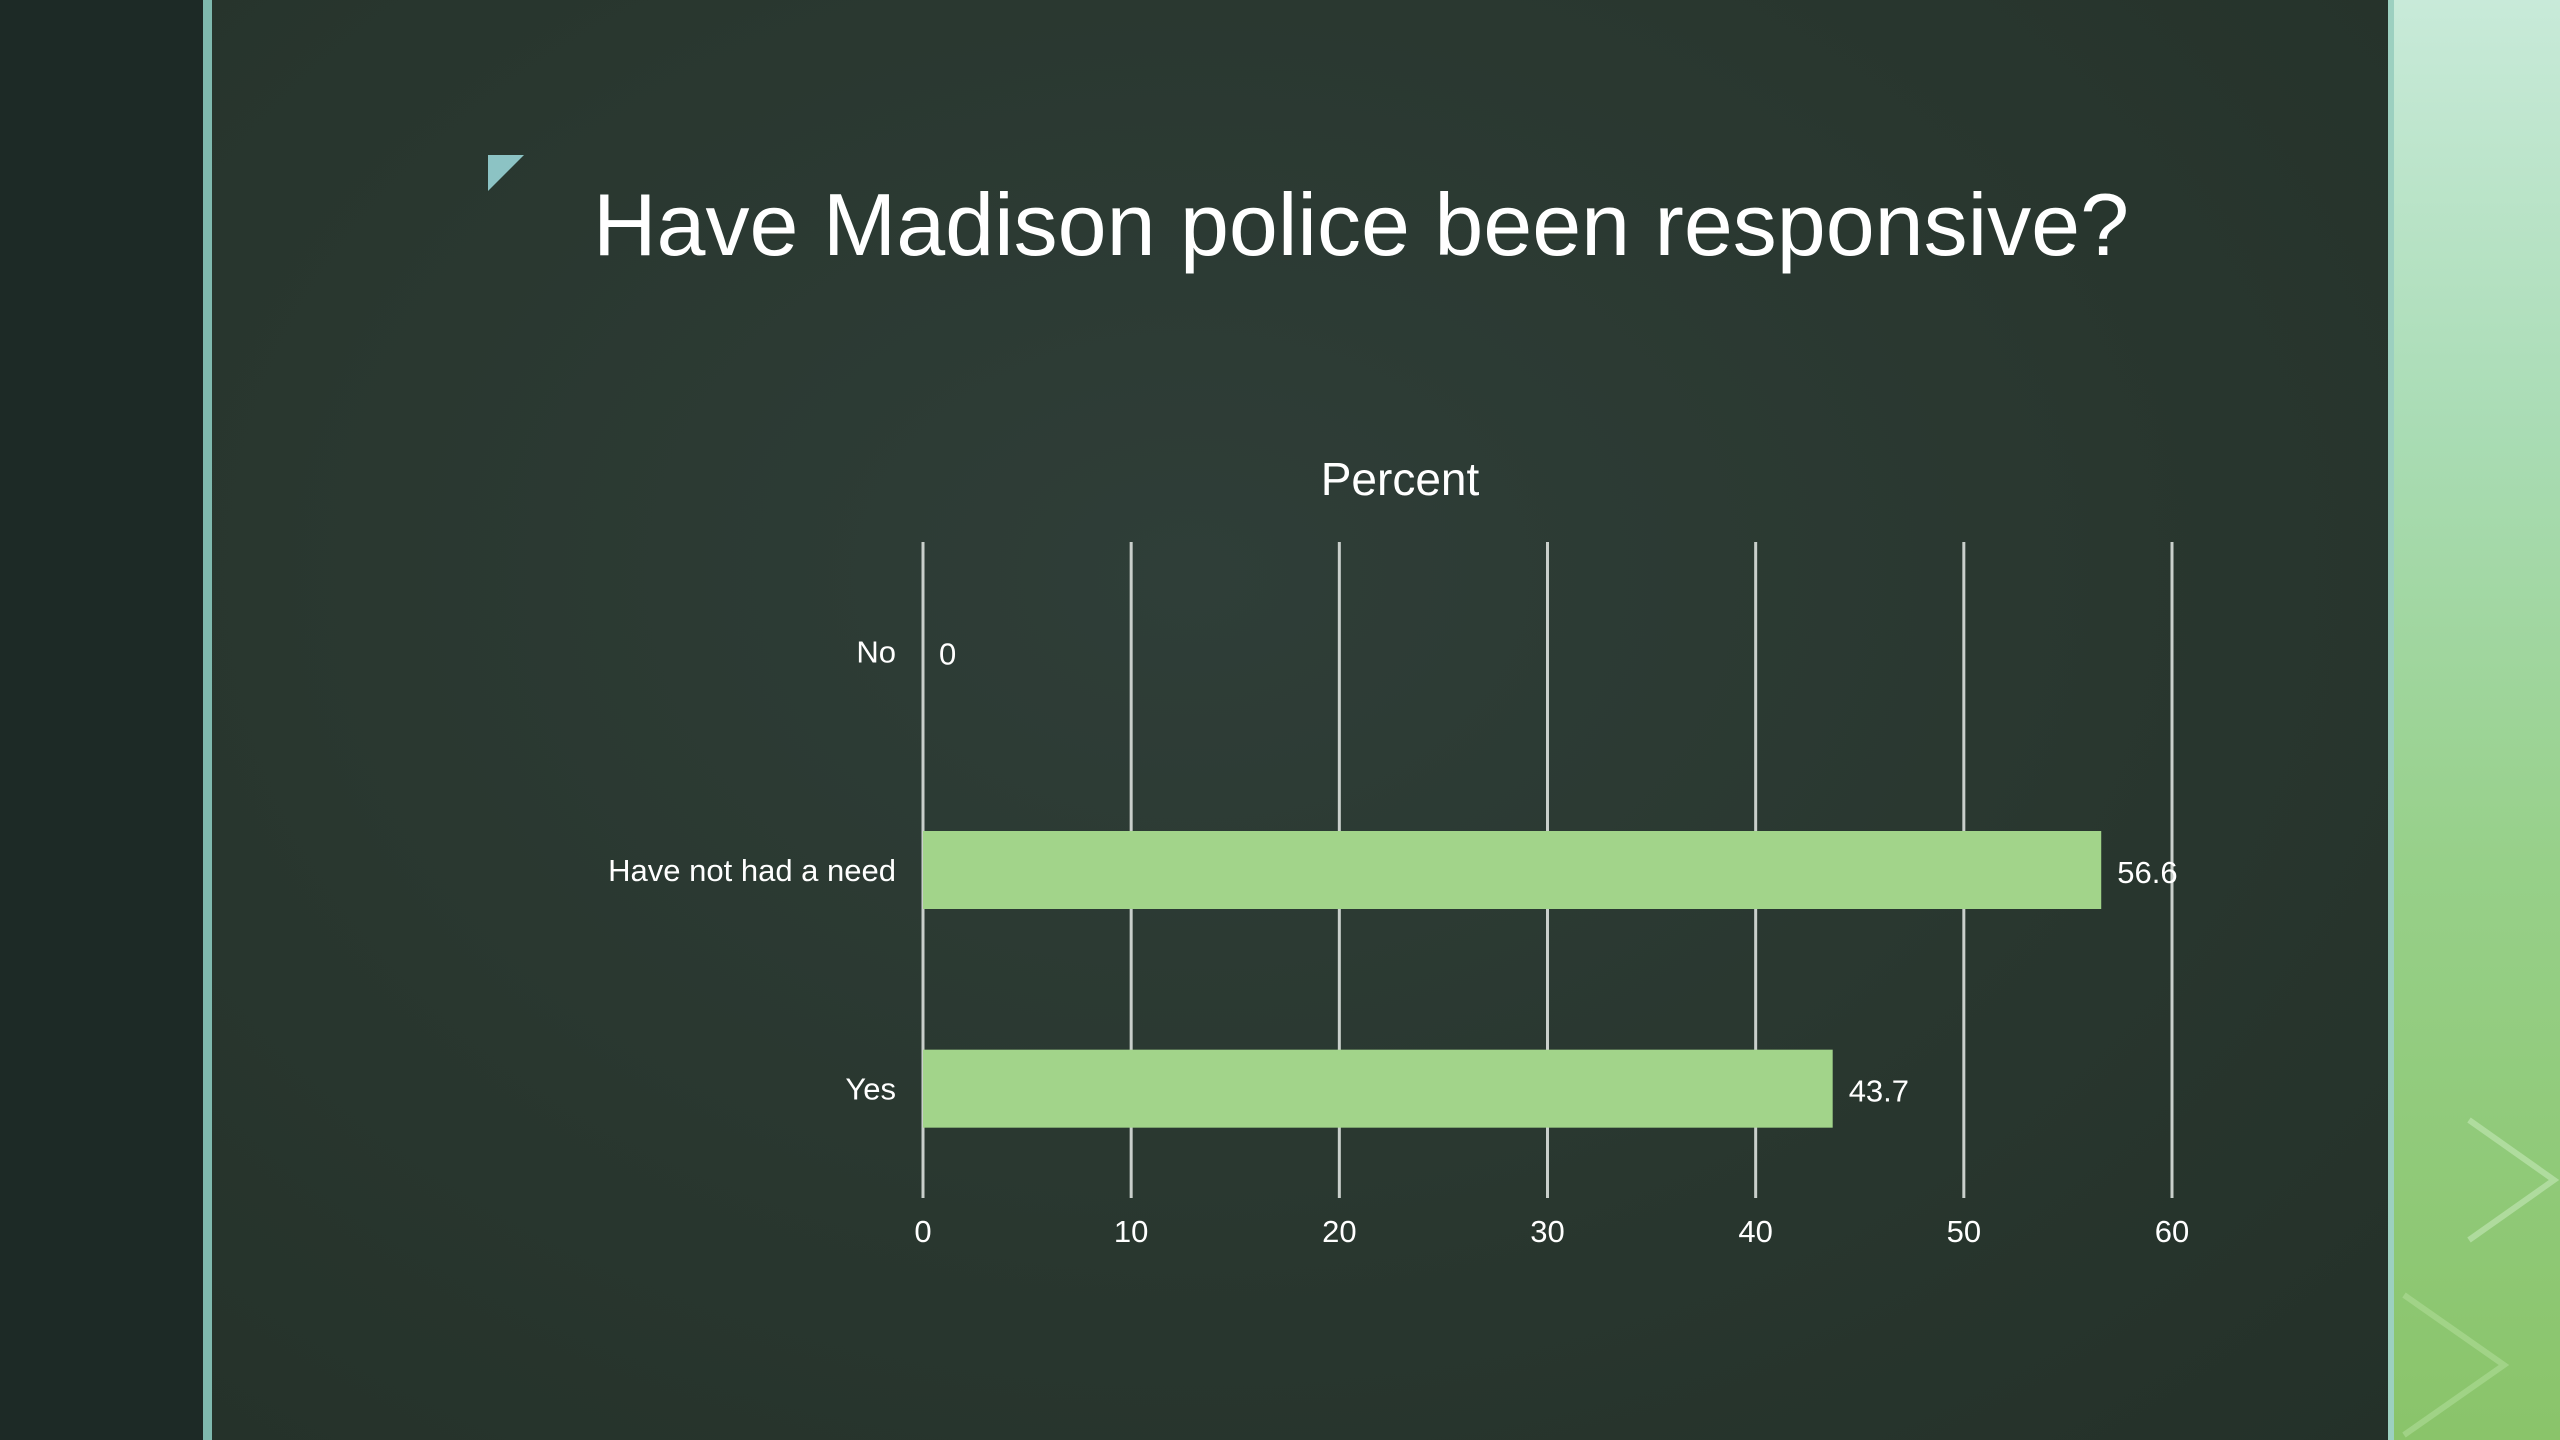 The width and height of the screenshot is (2560, 1440). I want to click on x-tick-label: 0, so click(922, 1231).